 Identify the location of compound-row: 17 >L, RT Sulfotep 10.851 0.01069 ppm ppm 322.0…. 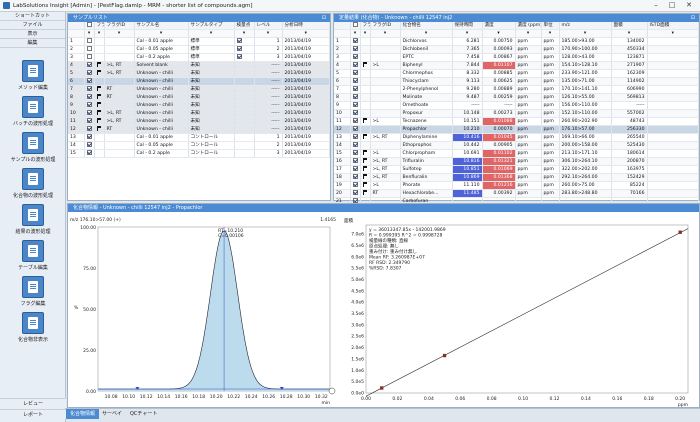
(516, 169).